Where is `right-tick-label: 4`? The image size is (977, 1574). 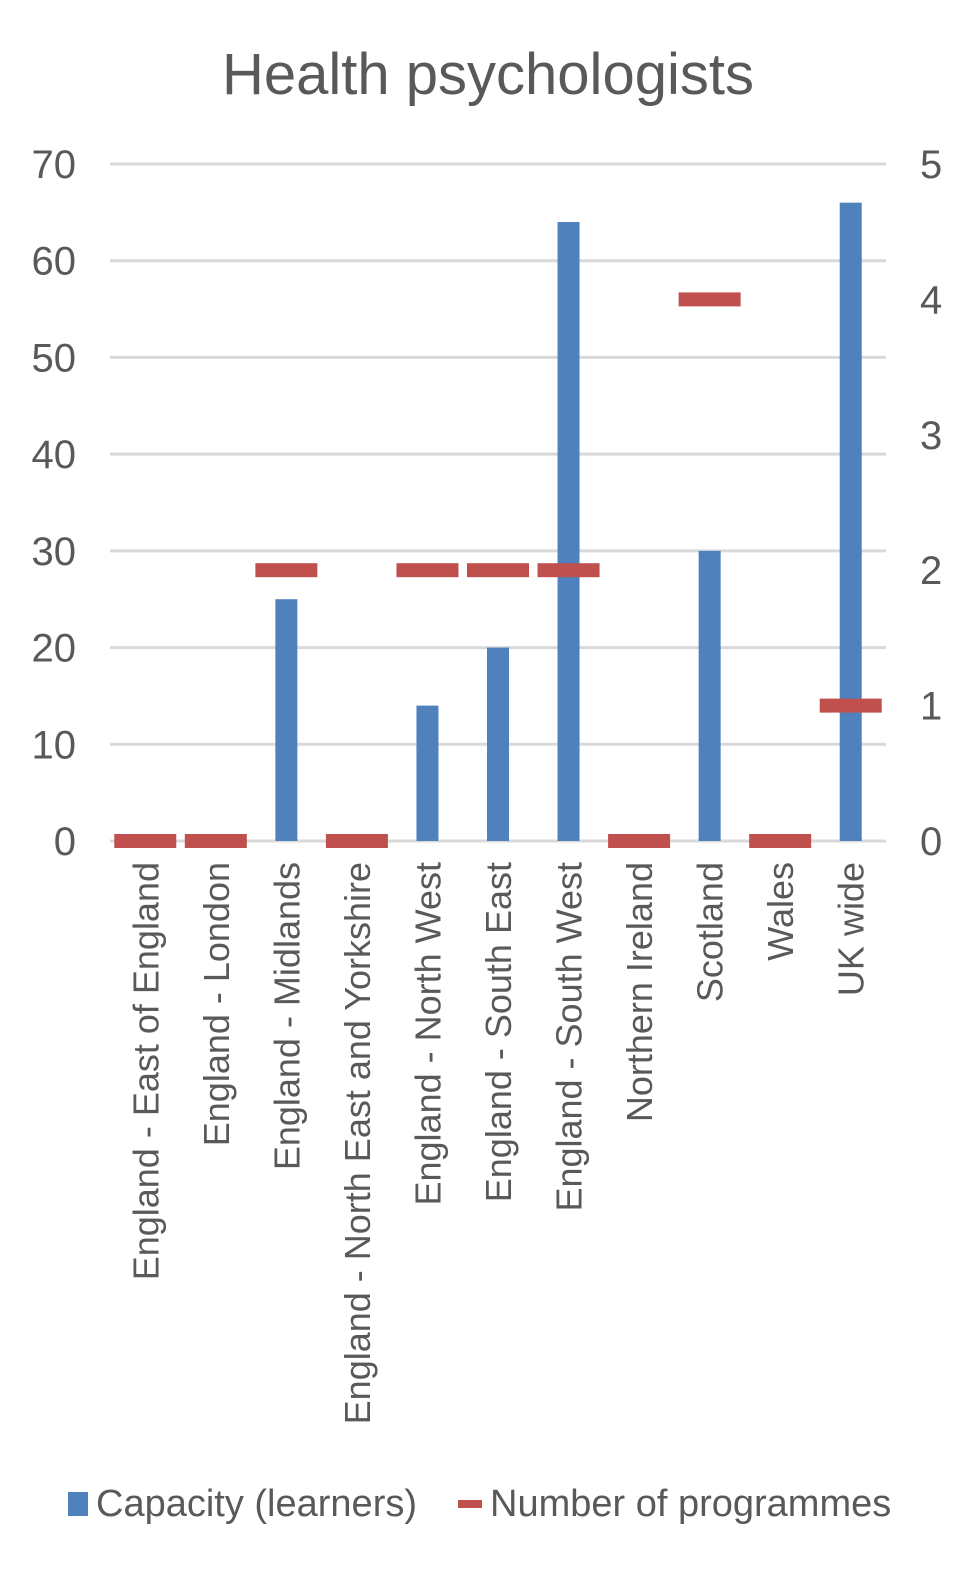
right-tick-label: 4 is located at coordinates (931, 300).